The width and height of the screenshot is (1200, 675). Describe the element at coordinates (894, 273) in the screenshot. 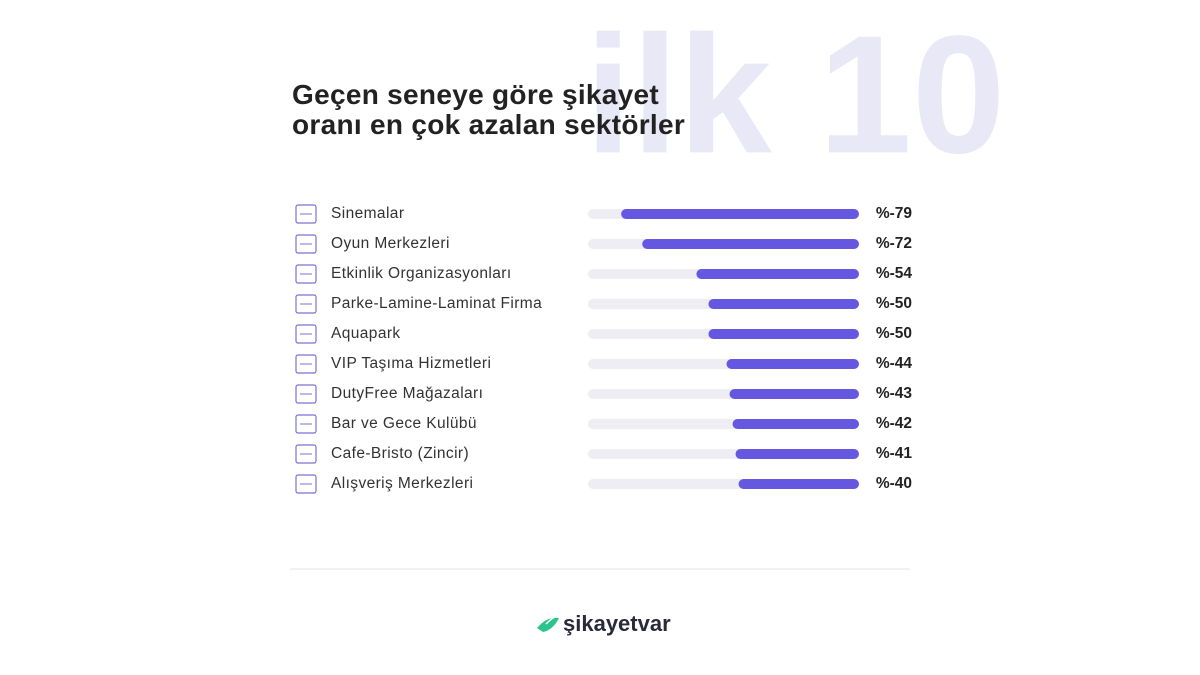

I see `value-label: %-54` at that location.